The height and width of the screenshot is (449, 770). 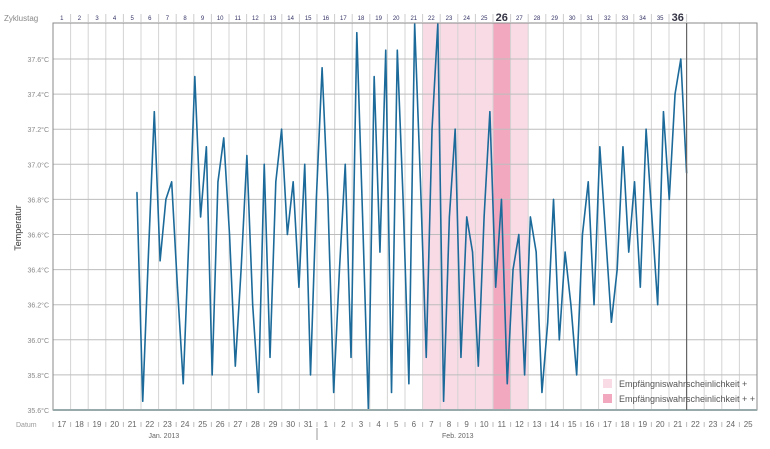 I want to click on date-label: 10, so click(x=484, y=424).